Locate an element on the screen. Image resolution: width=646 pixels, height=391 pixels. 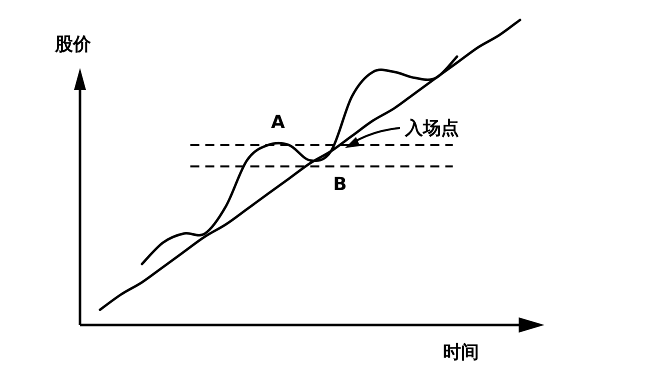
annotation: B is located at coordinates (340, 184).